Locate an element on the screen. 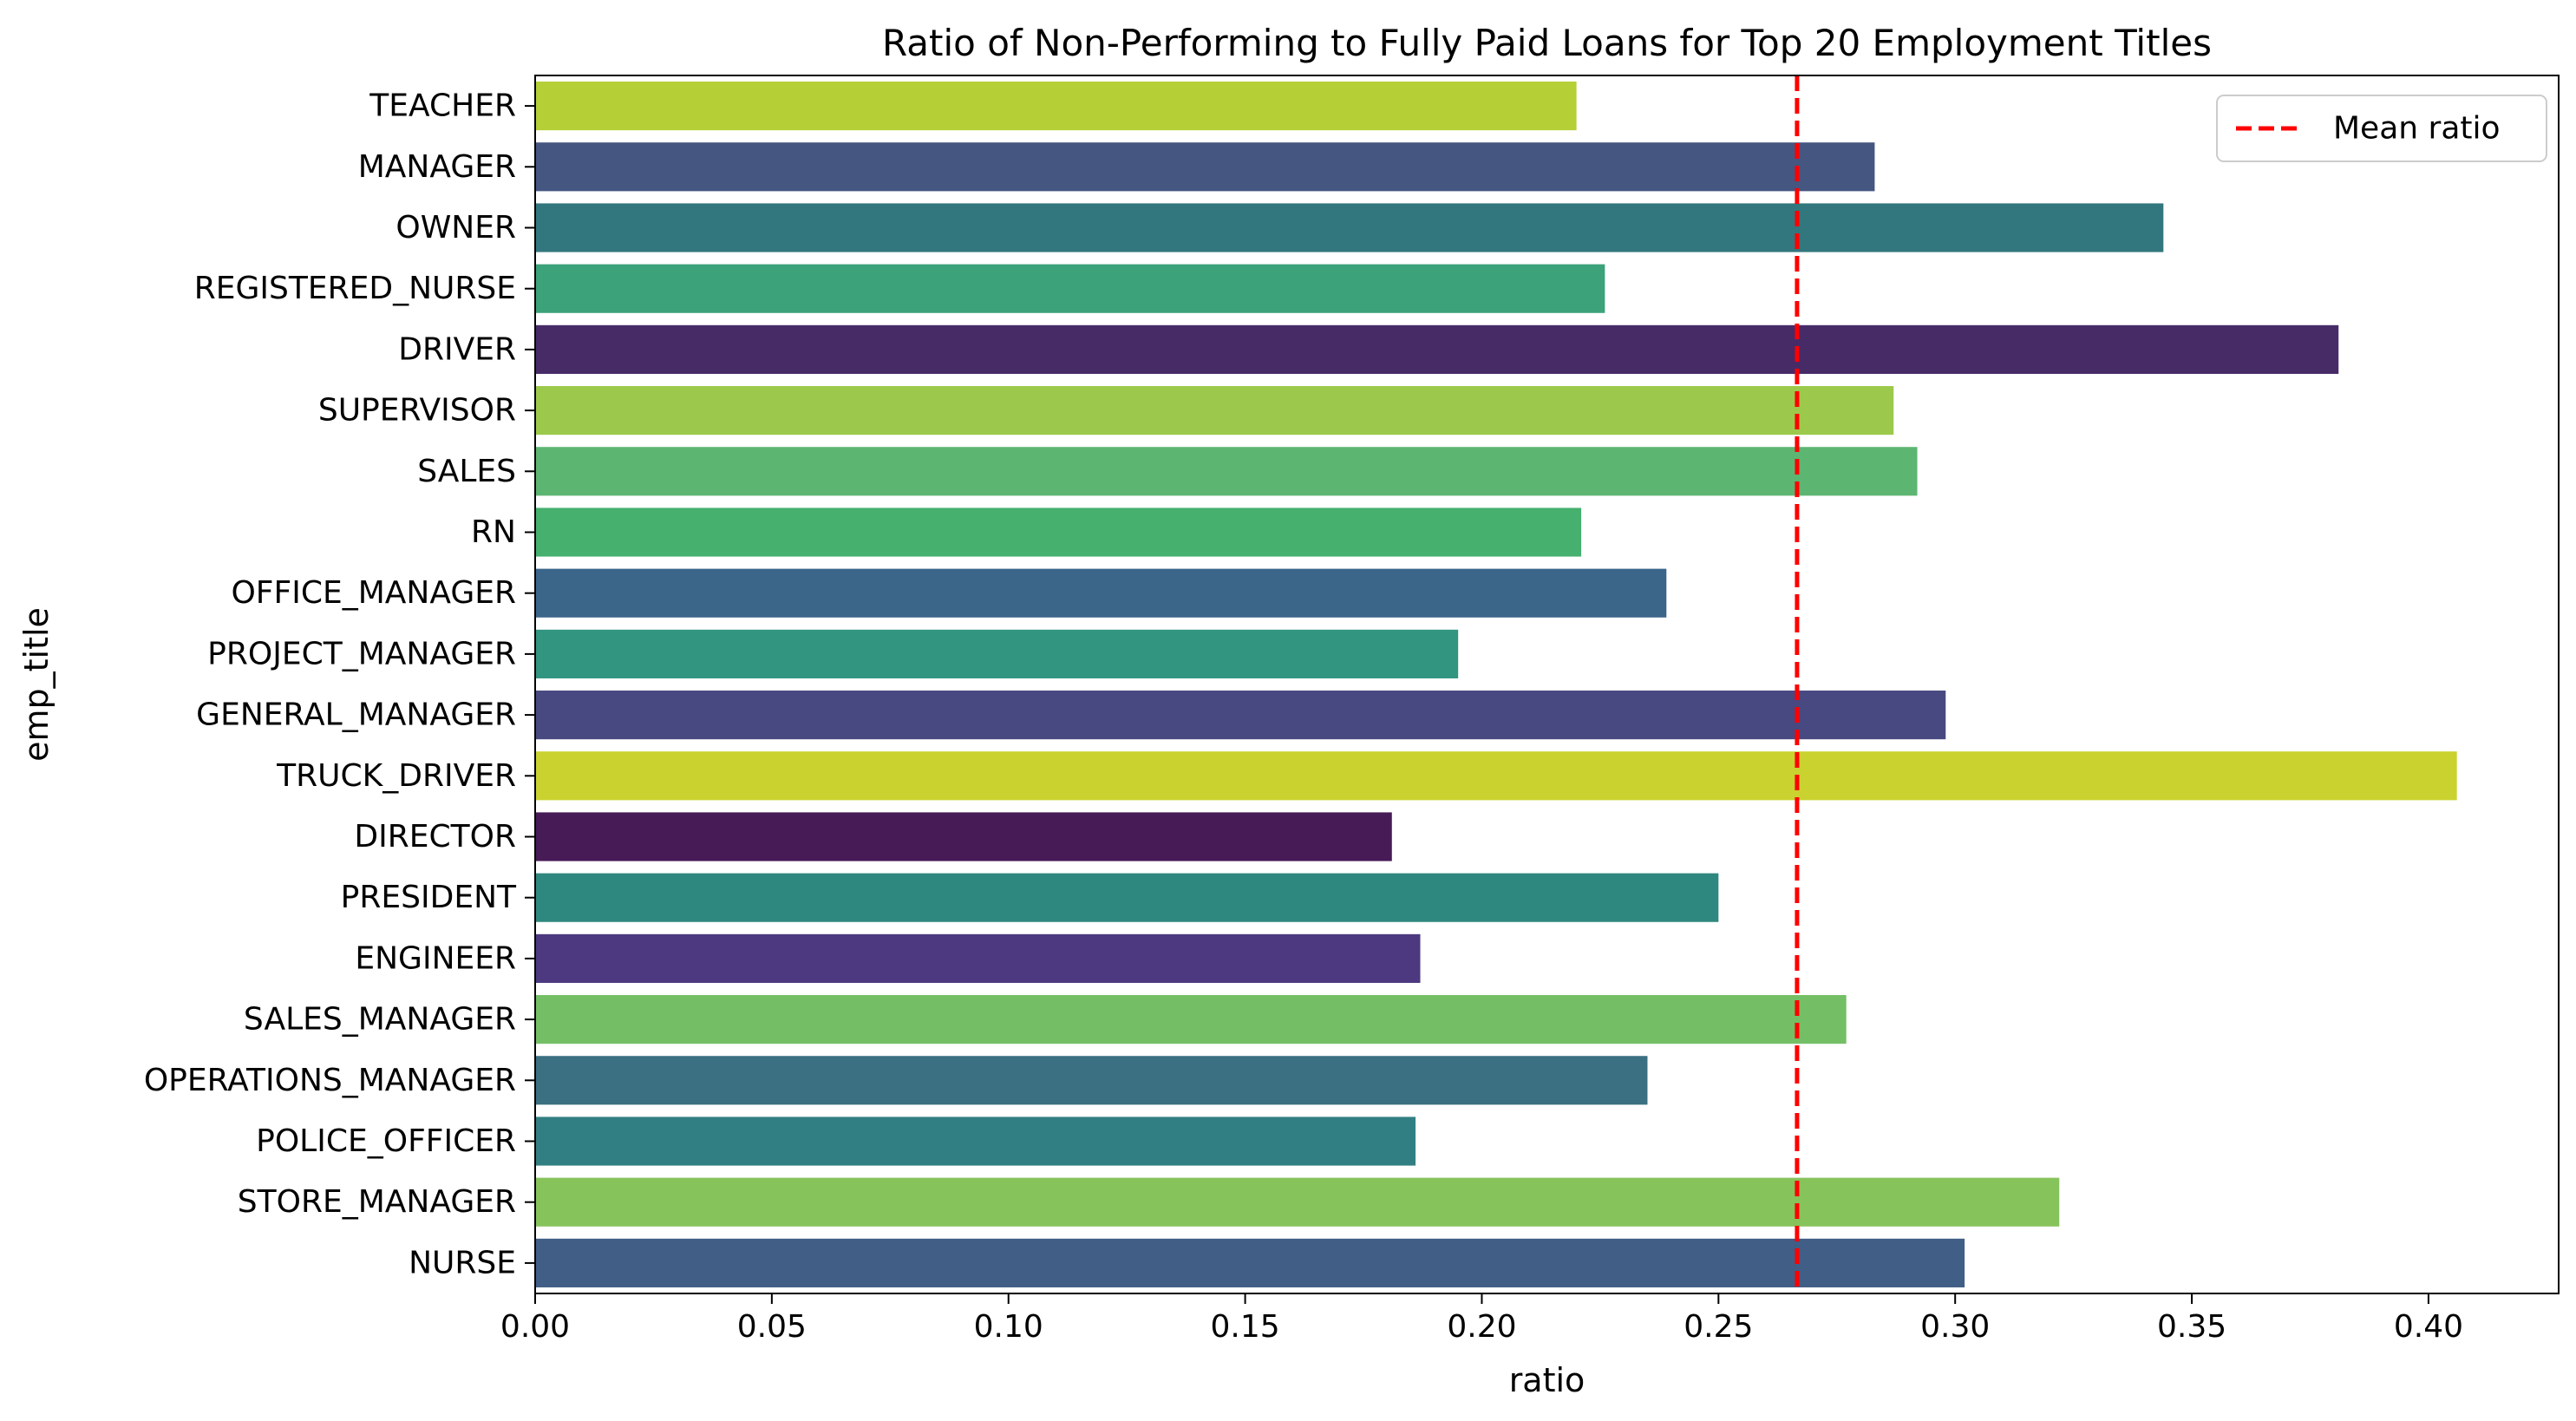 This screenshot has height=1421, width=2576. legend-box is located at coordinates (2381, 128).